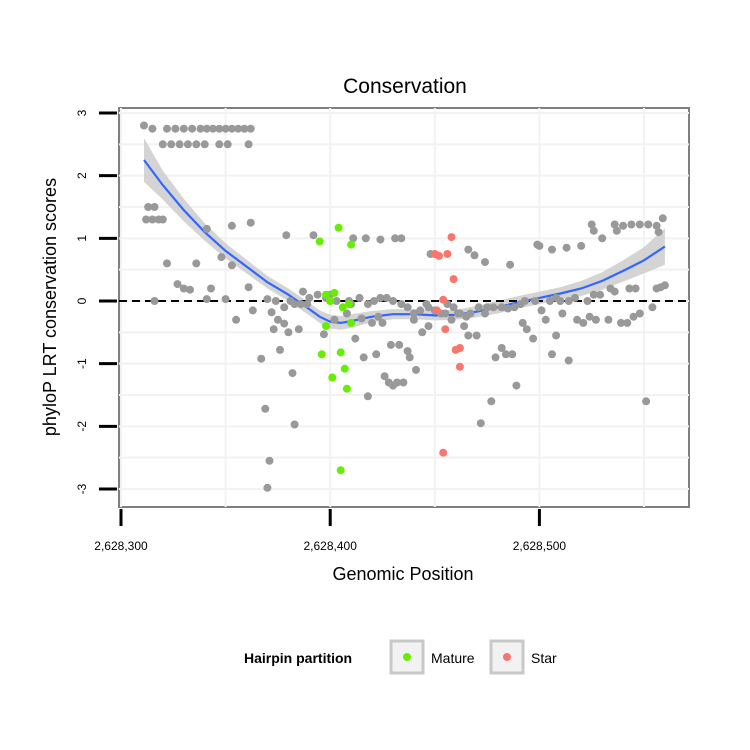 This screenshot has width=750, height=750. What do you see at coordinates (453, 658) in the screenshot?
I see `legend-label-mature: Mature` at bounding box center [453, 658].